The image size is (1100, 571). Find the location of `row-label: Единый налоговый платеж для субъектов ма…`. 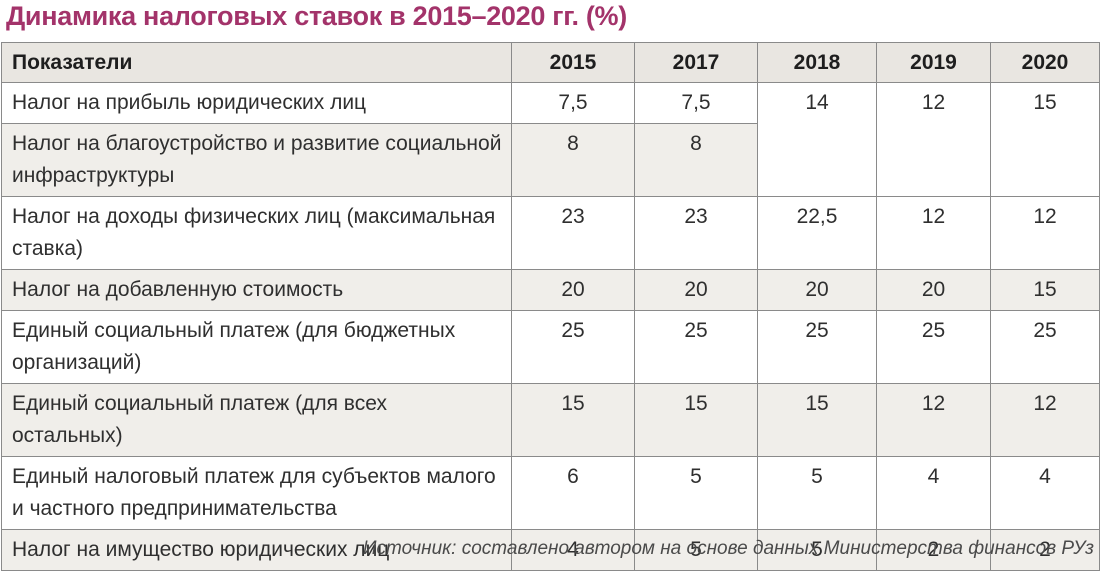

row-label: Единый налоговый платеж для субъектов ма… is located at coordinates (256, 493).